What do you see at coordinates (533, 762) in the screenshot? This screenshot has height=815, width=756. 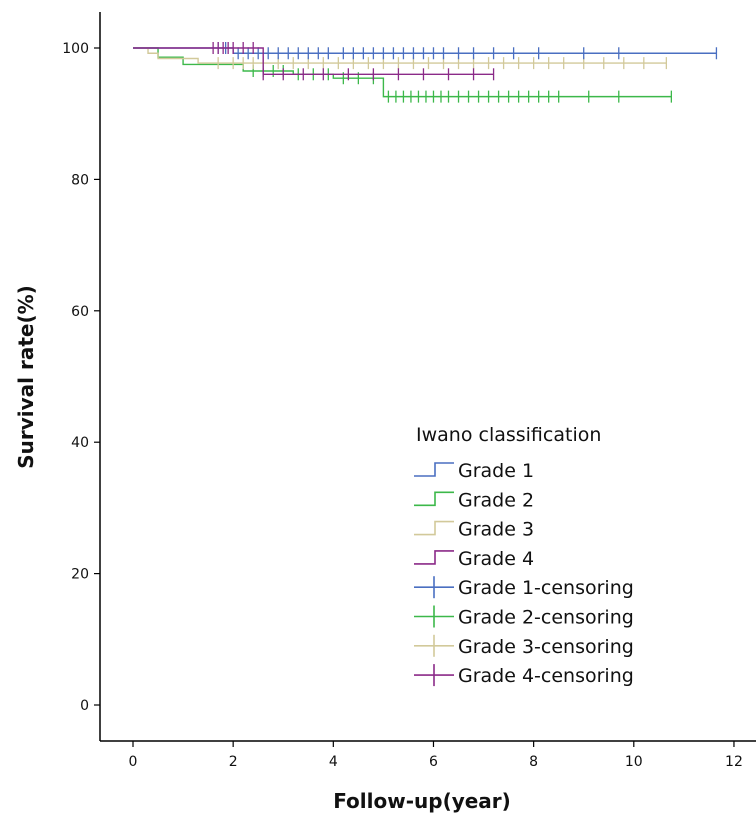 I see `x-tick-label-8: 8` at bounding box center [533, 762].